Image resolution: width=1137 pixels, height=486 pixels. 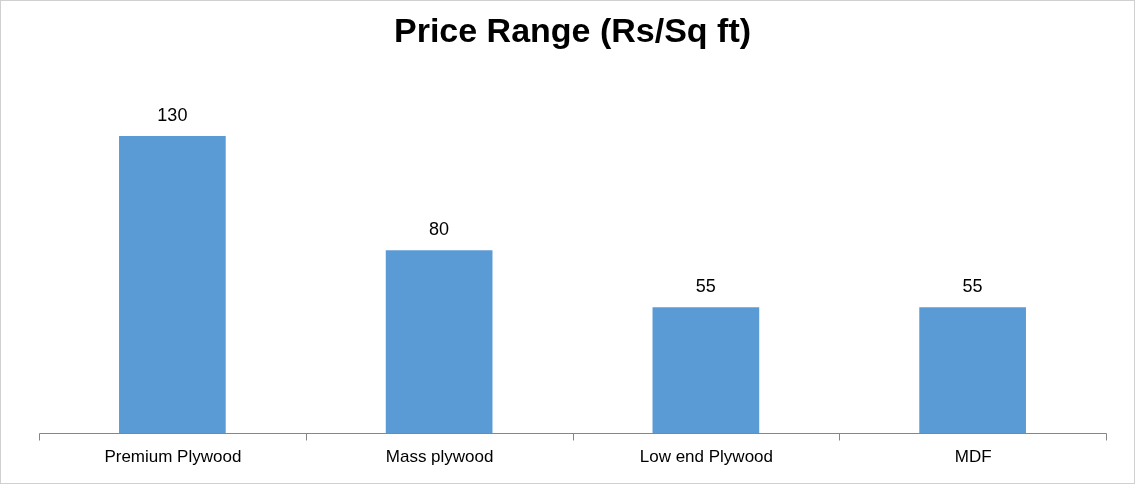 What do you see at coordinates (172, 115) in the screenshot?
I see `data-label: 130` at bounding box center [172, 115].